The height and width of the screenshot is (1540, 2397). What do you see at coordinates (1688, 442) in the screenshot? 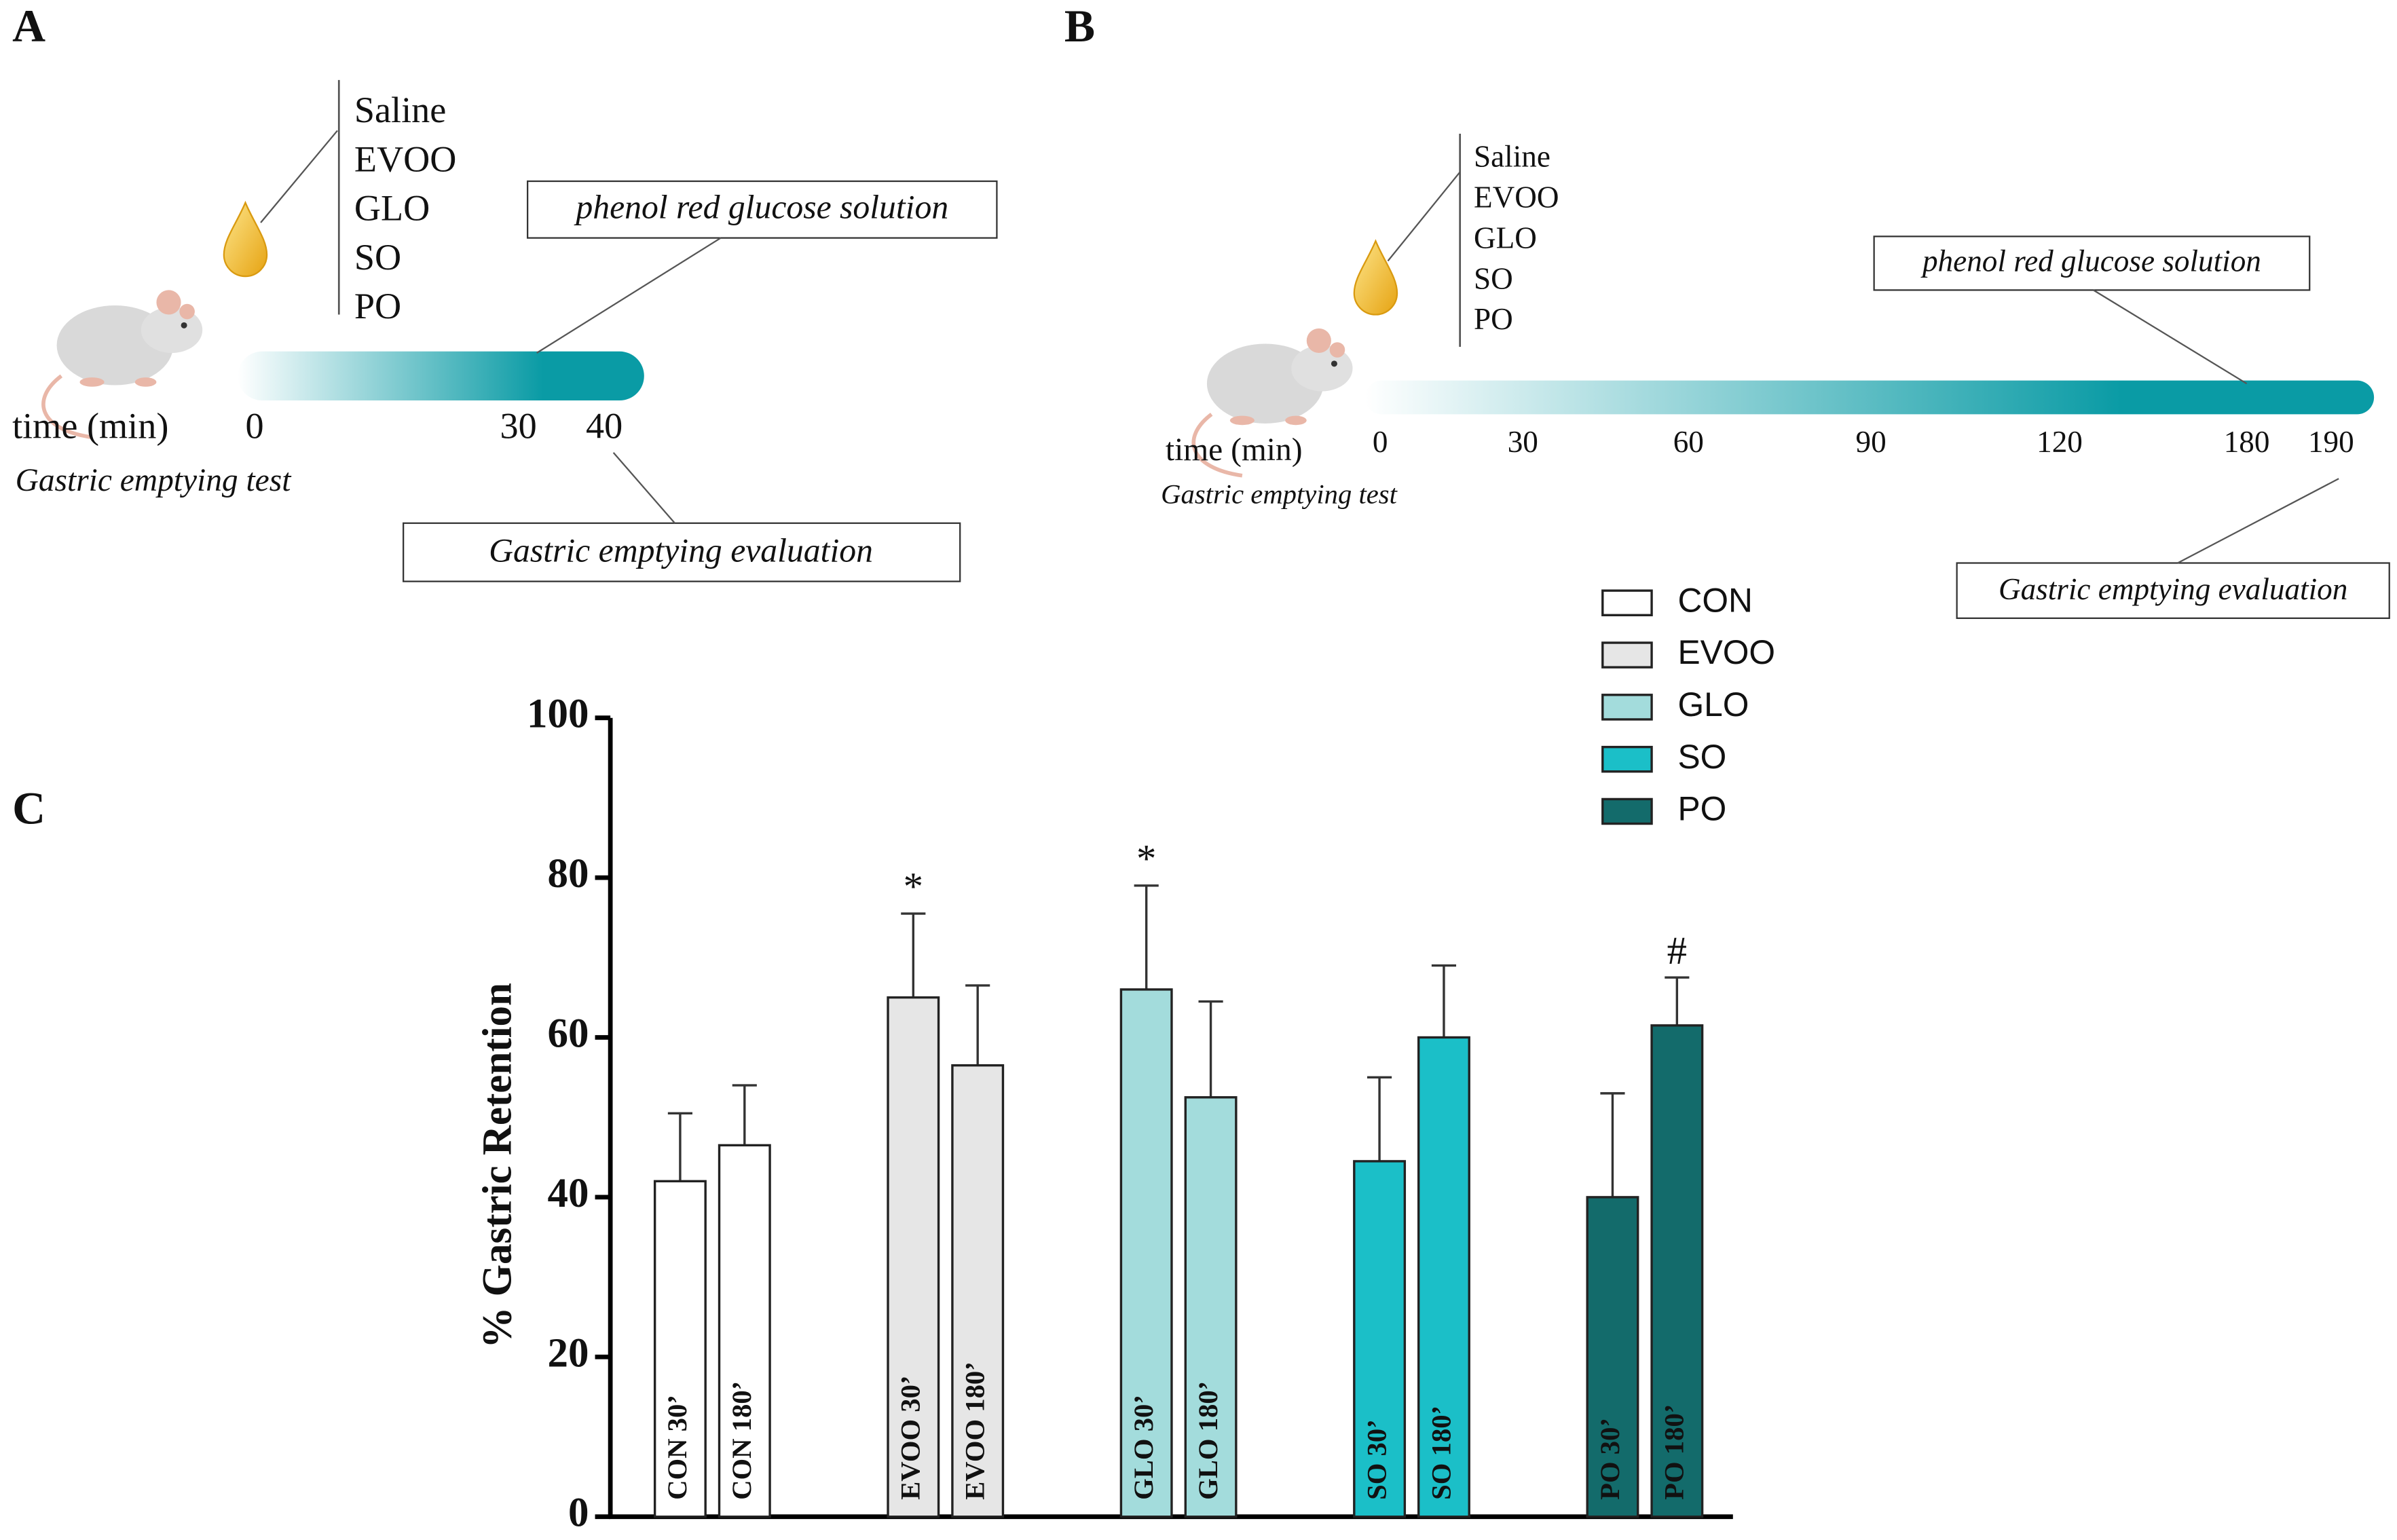
I see `time-tick-label: 60` at bounding box center [1688, 442].